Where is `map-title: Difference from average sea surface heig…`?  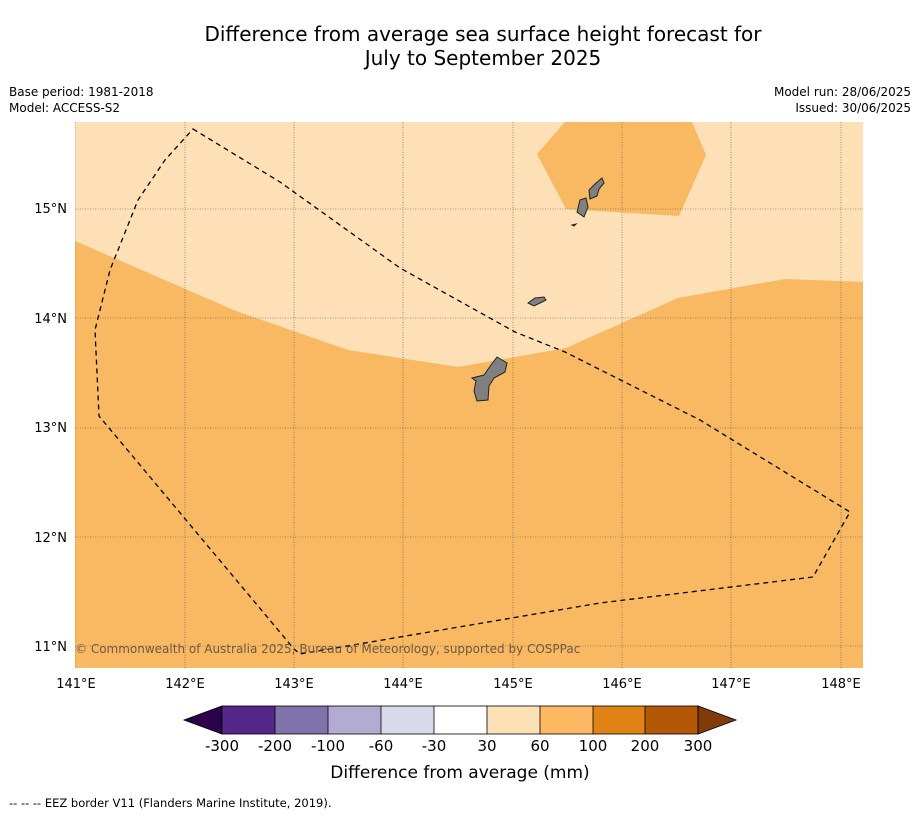
map-title: Difference from average sea surface heig… is located at coordinates (459, 46).